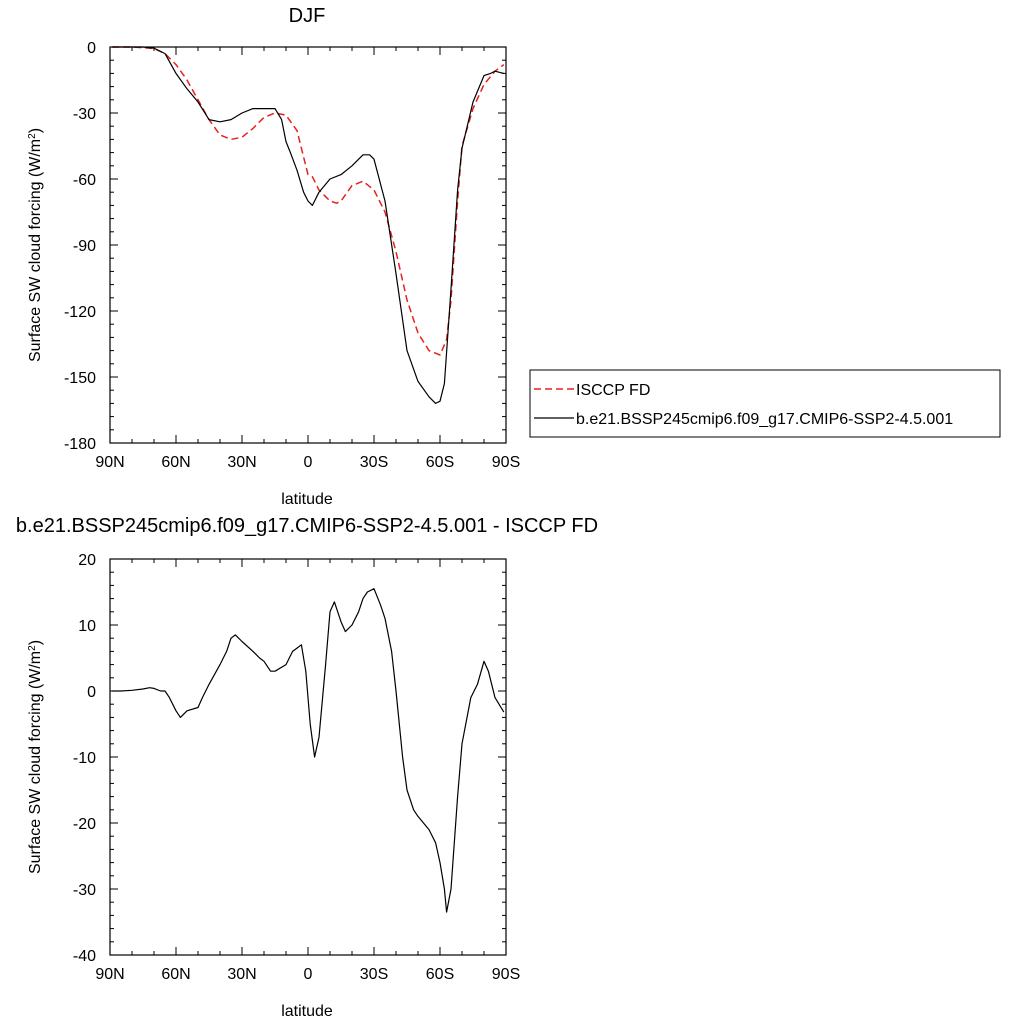  What do you see at coordinates (109, 974) in the screenshot?
I see `bottom-x-tick-label: 90N` at bounding box center [109, 974].